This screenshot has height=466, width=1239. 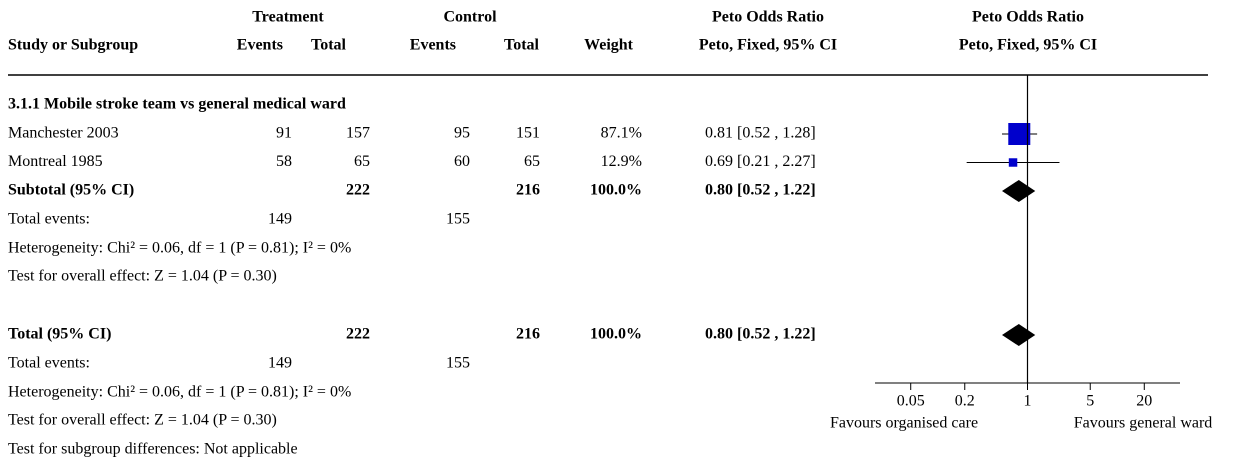 What do you see at coordinates (1090, 401) in the screenshot?
I see `x-tick-label: 5` at bounding box center [1090, 401].